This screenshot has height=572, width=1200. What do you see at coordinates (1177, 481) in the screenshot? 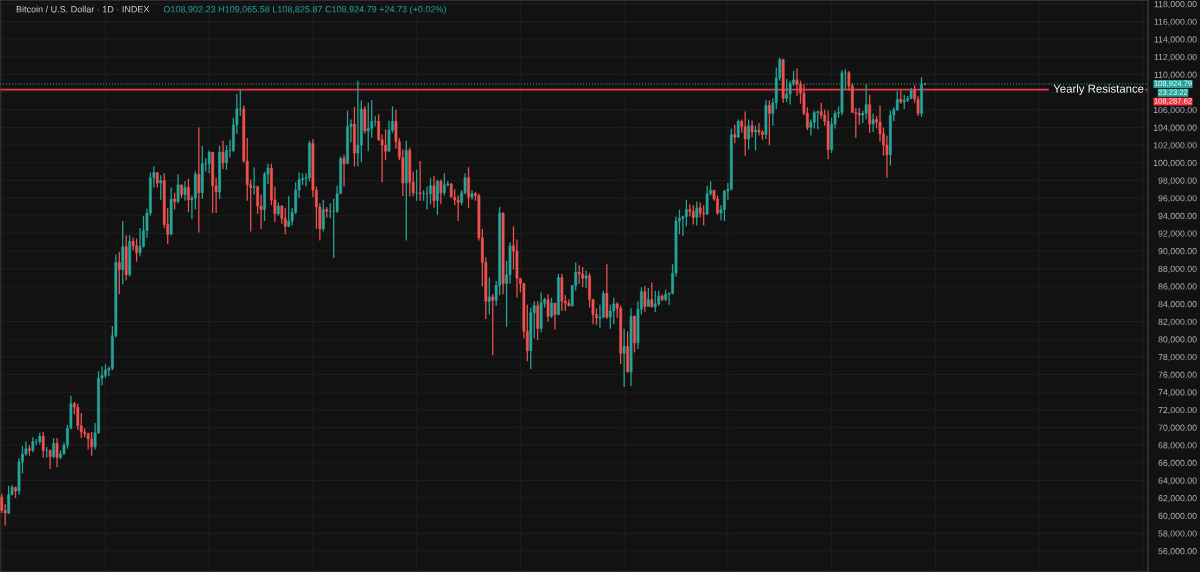
I see `y-tick-label: 64,000.00` at bounding box center [1177, 481].